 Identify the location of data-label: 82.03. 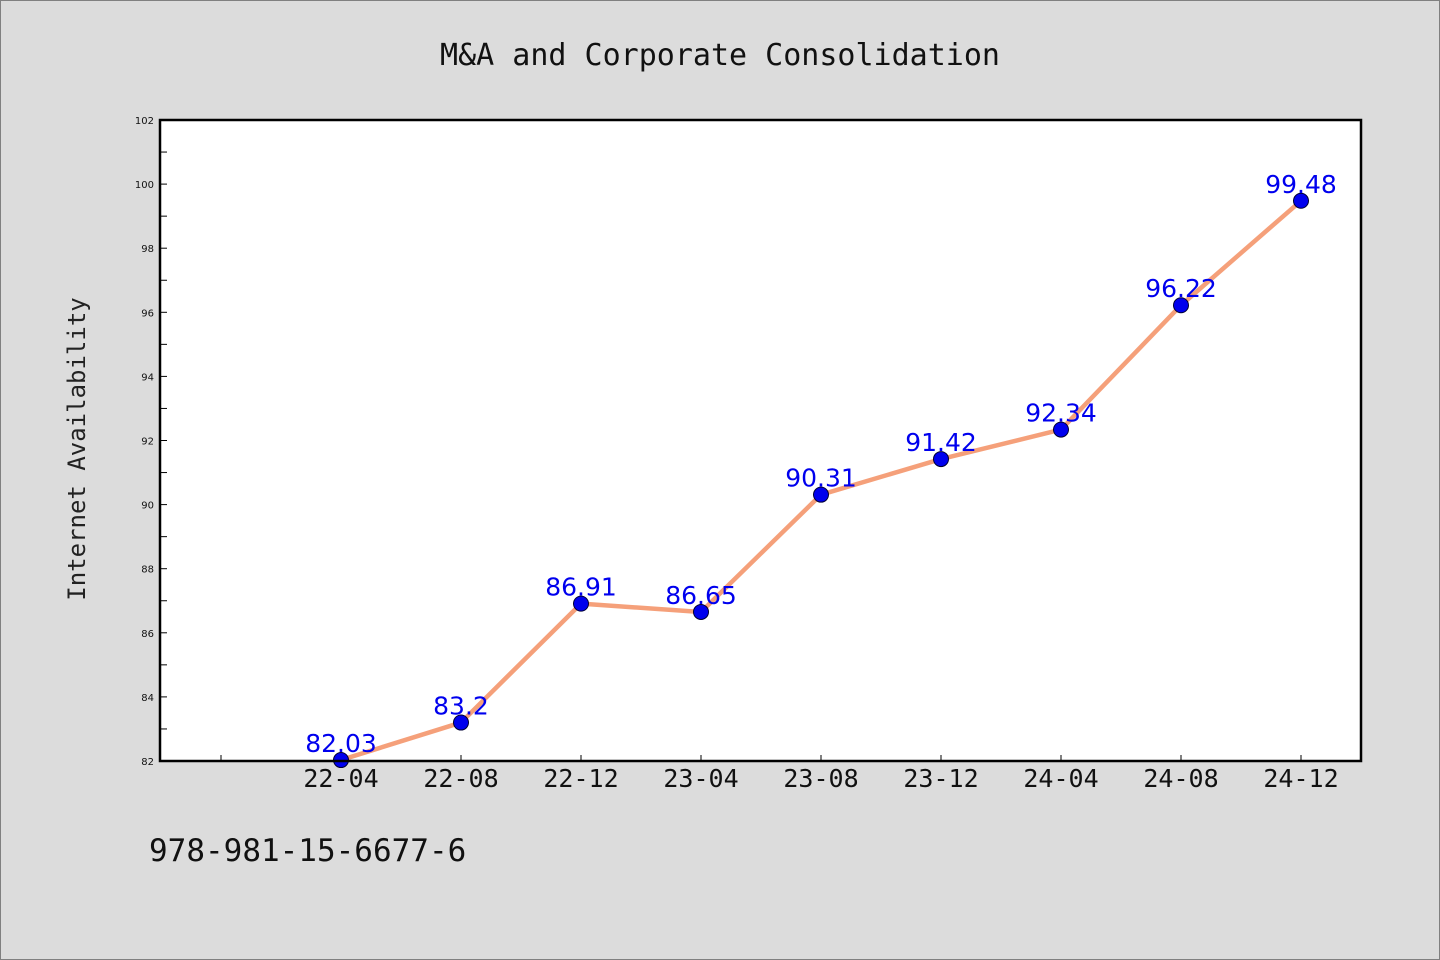
(341, 743).